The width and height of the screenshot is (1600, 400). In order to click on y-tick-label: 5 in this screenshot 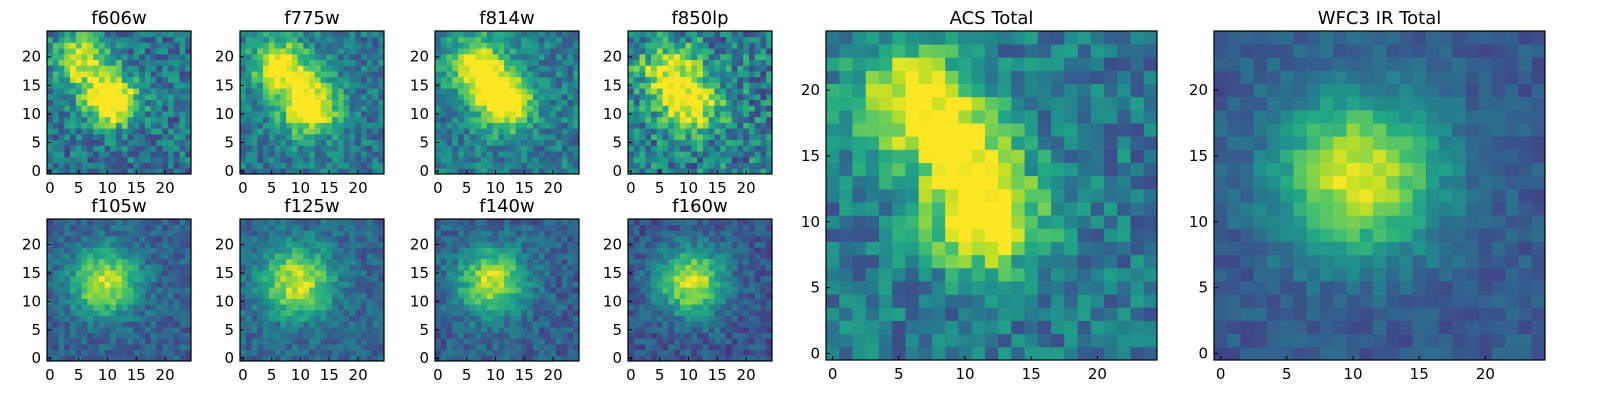, I will do `click(229, 143)`.